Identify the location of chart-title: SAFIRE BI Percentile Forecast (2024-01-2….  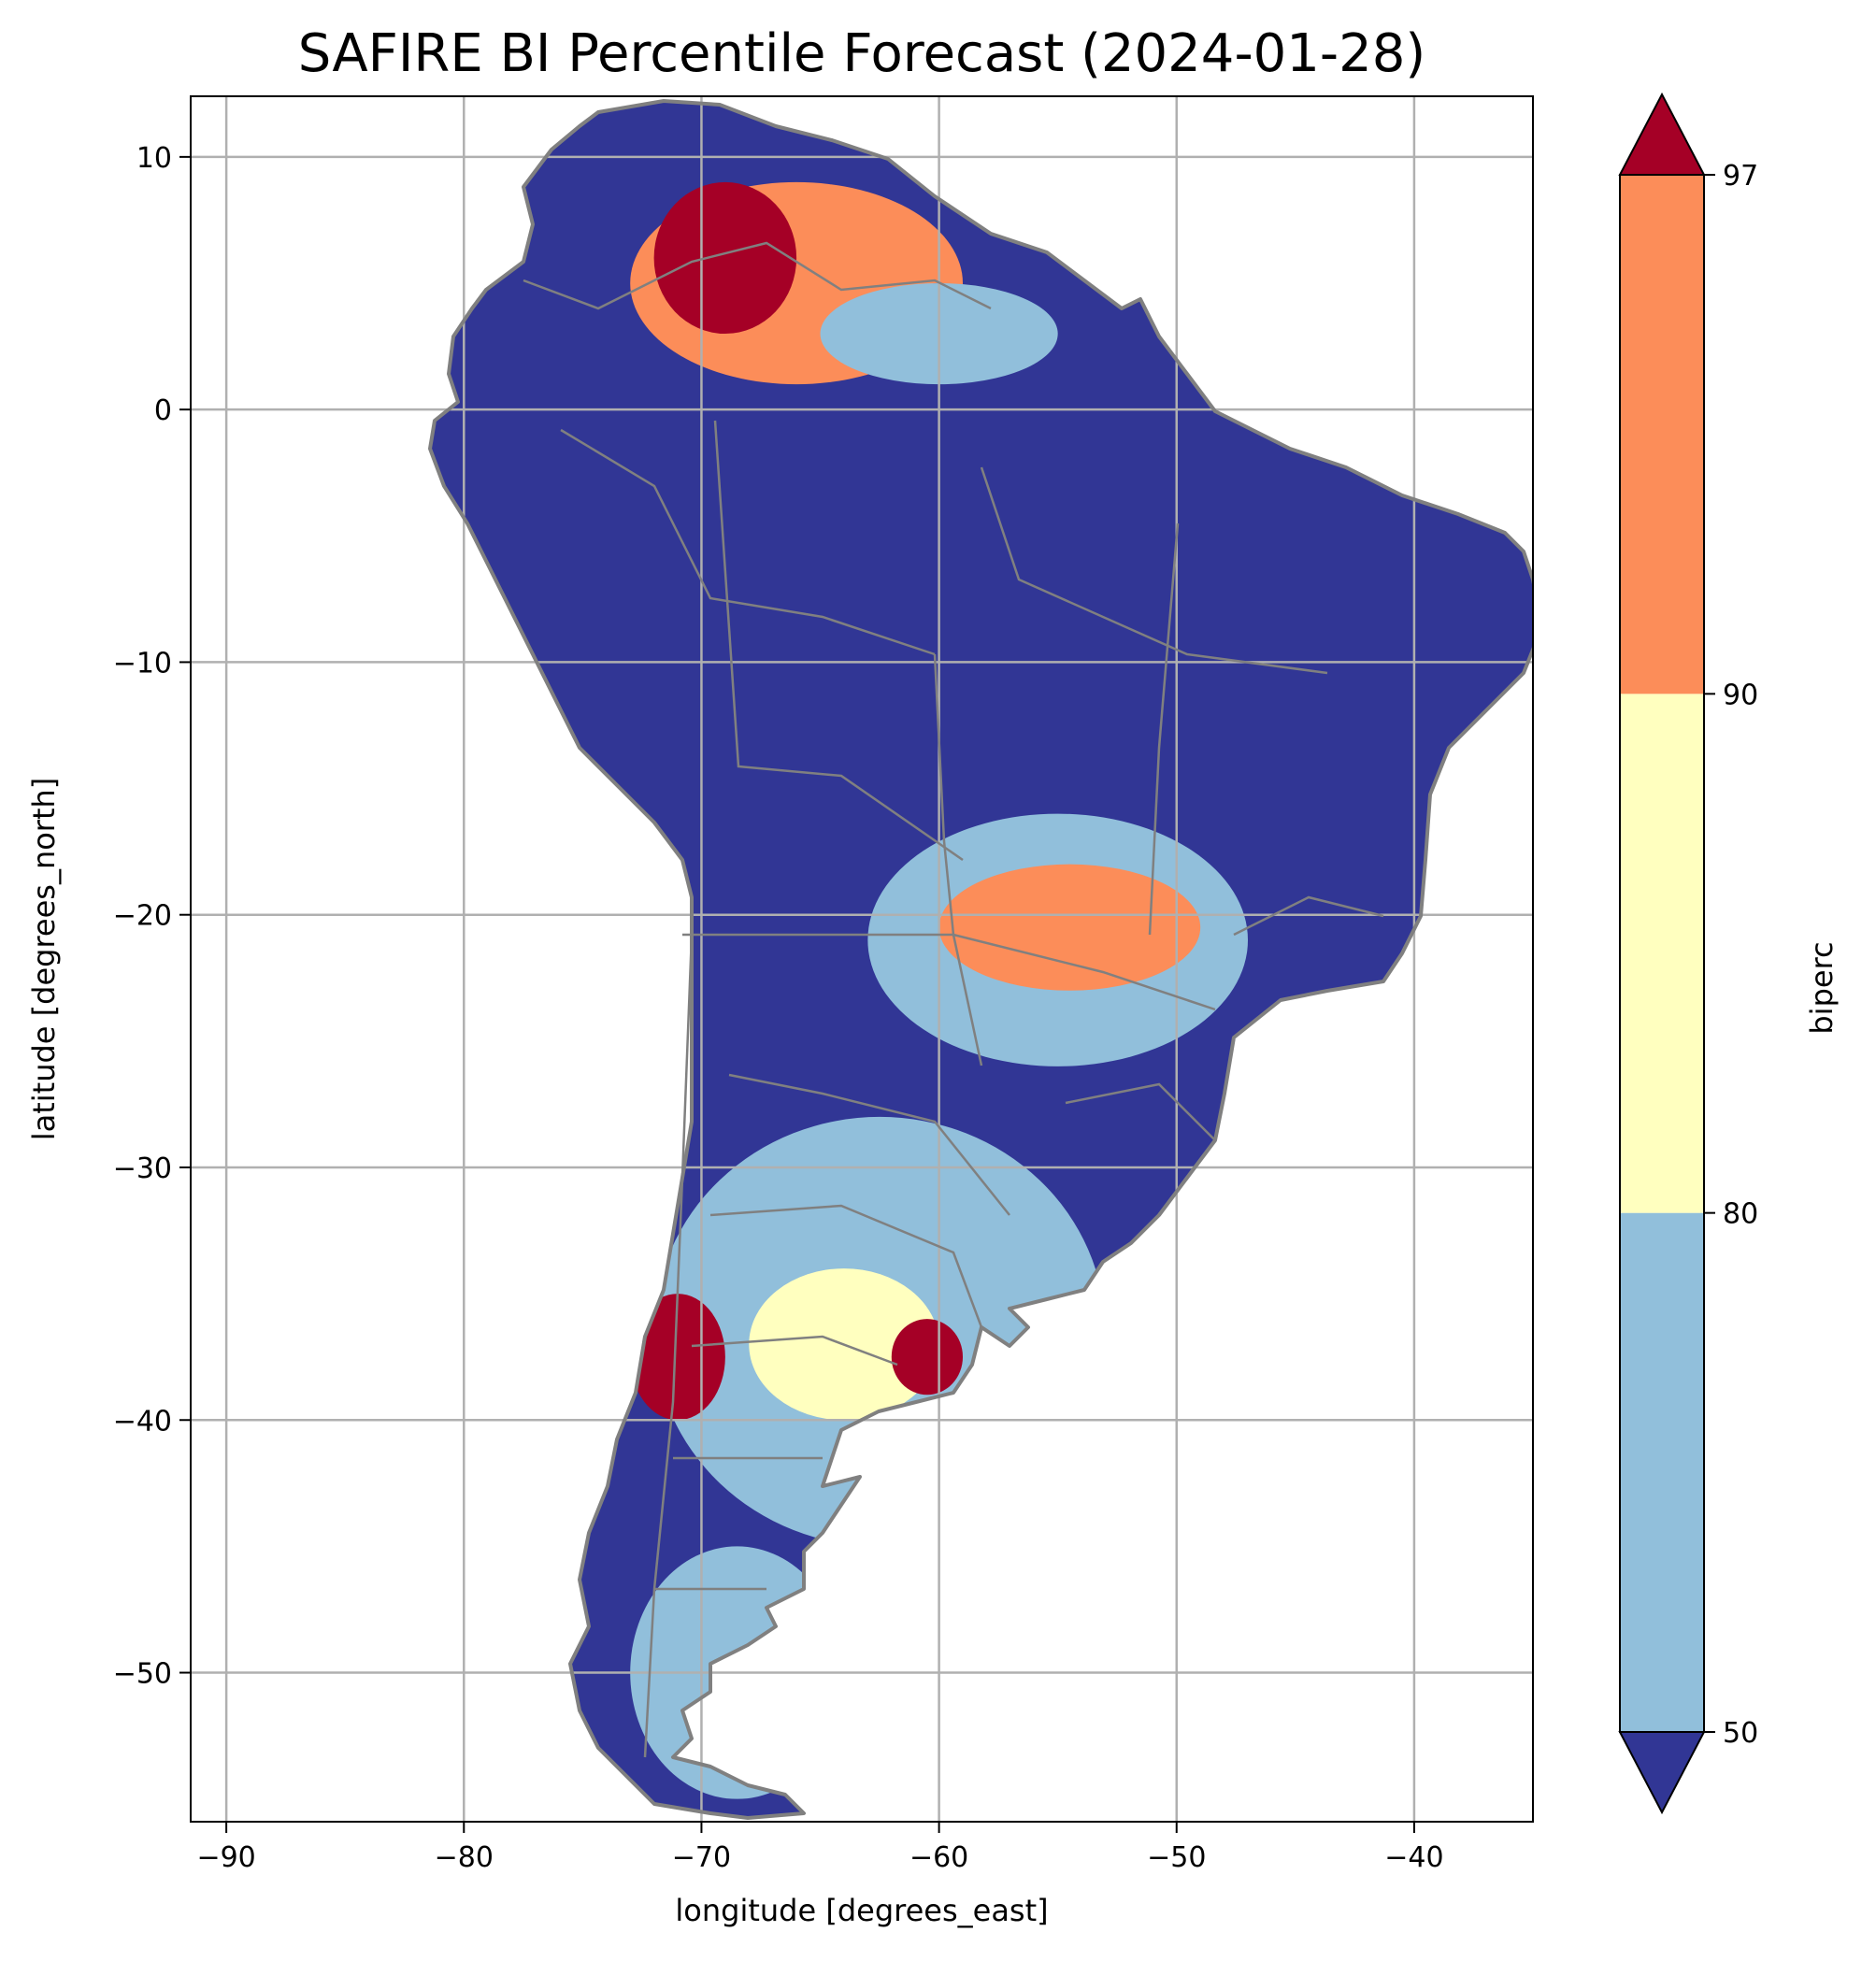
(861, 54).